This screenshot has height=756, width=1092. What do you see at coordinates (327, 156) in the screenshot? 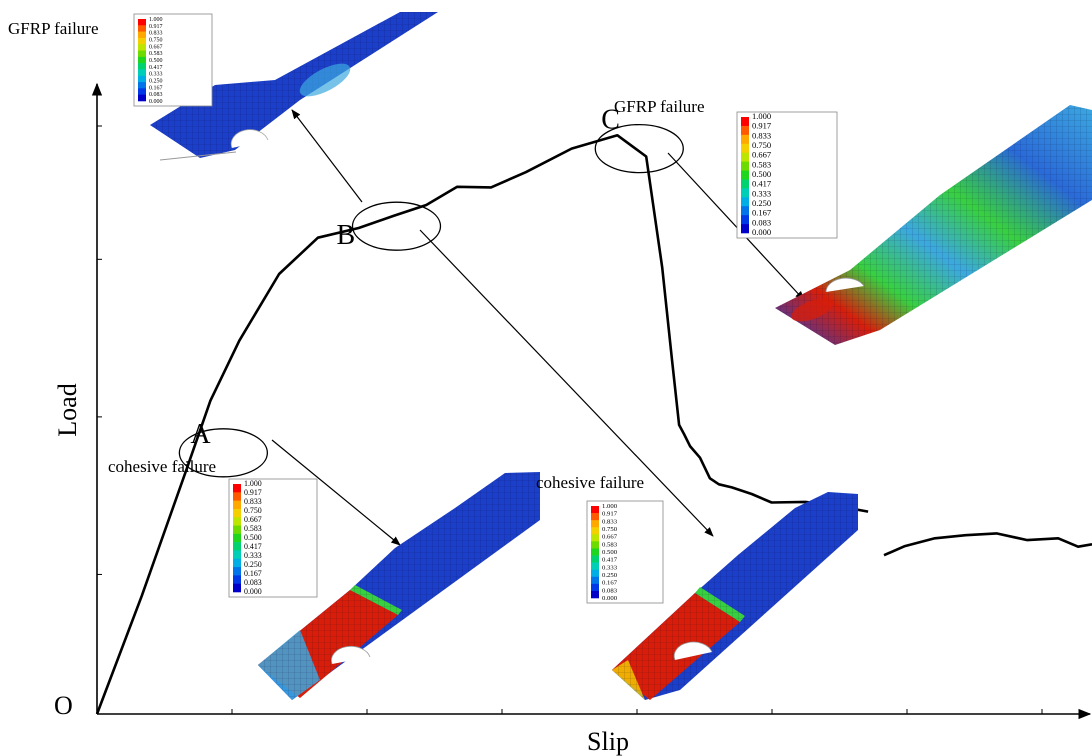
I see `arrow-b-to-gfrp` at bounding box center [327, 156].